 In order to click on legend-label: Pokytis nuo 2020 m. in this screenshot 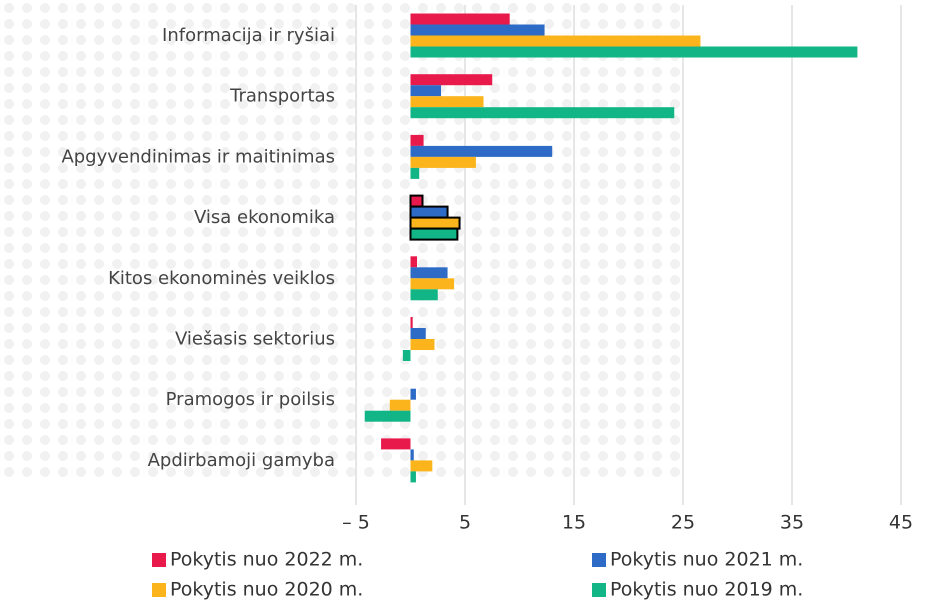, I will do `click(266, 590)`.